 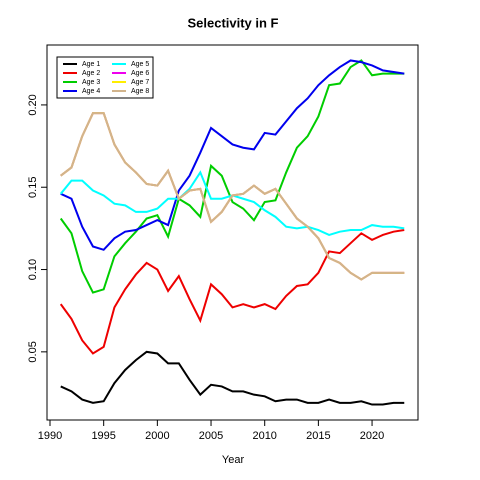 What do you see at coordinates (140, 91) in the screenshot?
I see `legend-label: Age 8` at bounding box center [140, 91].